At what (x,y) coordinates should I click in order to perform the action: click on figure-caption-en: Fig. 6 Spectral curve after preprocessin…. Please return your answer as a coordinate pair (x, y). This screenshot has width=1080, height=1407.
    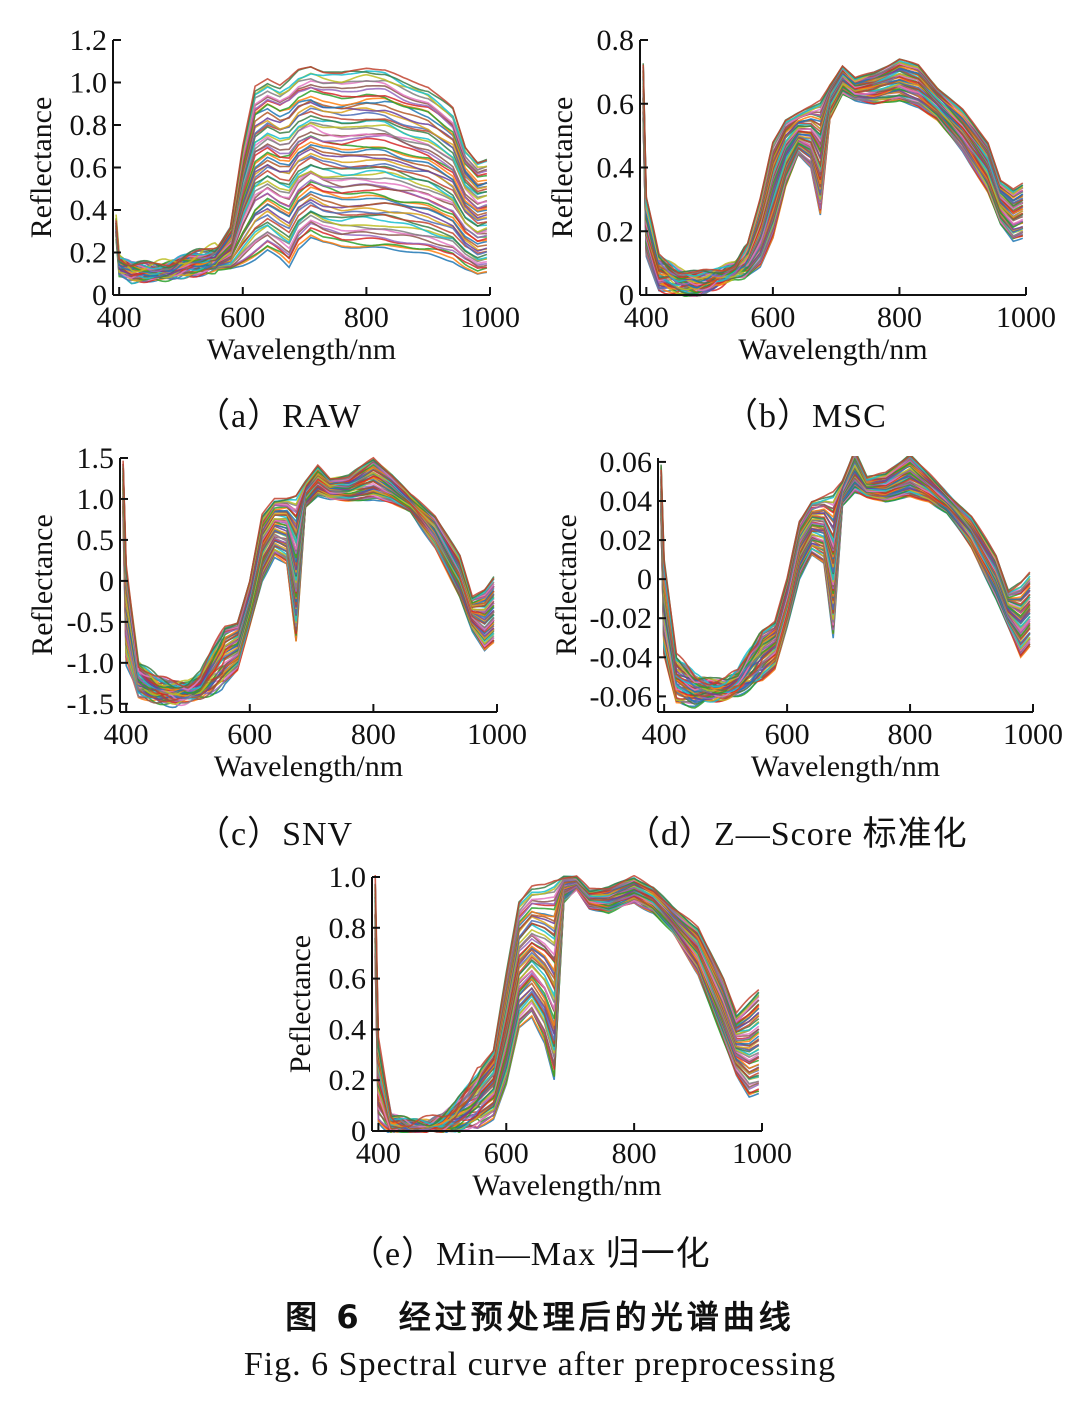
    Looking at the image, I should click on (540, 1364).